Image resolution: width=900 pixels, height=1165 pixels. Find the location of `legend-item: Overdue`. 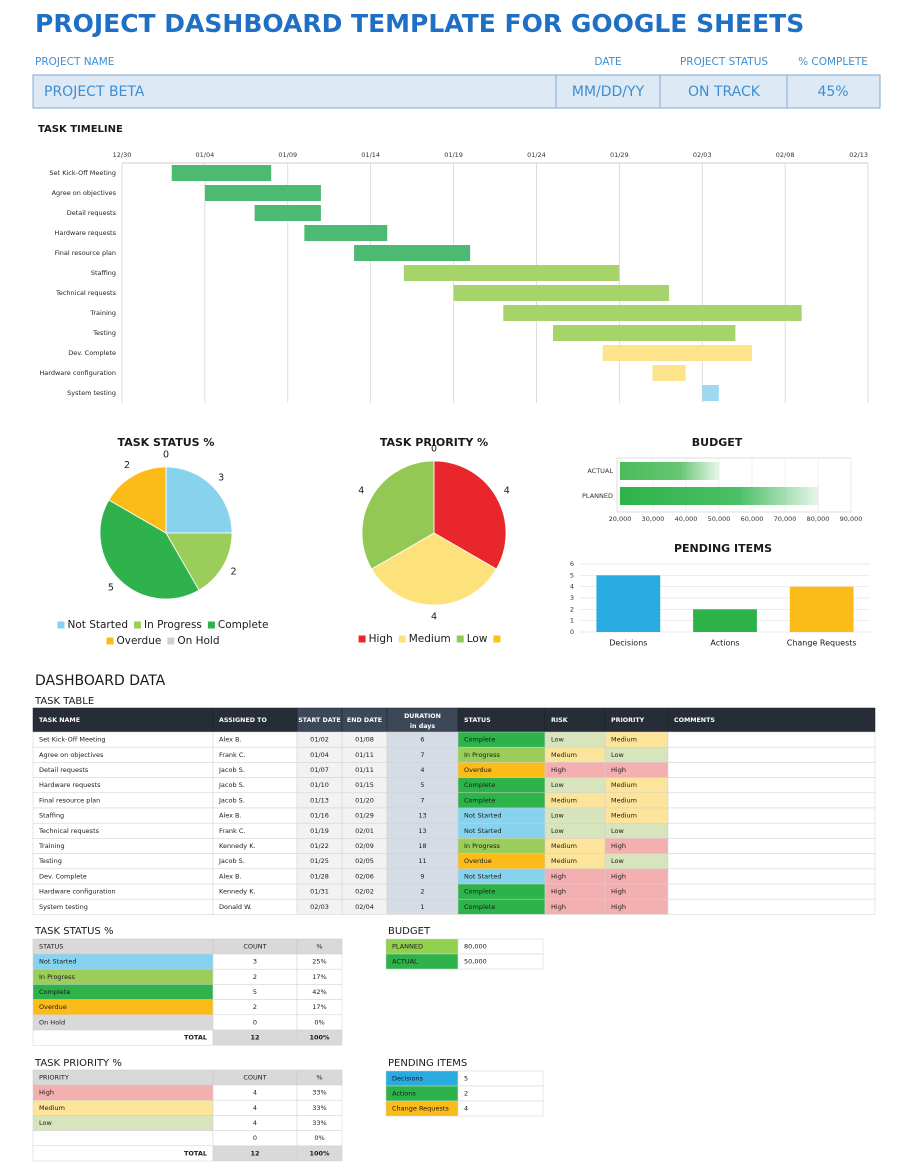

legend-item: Overdue is located at coordinates (133, 641).